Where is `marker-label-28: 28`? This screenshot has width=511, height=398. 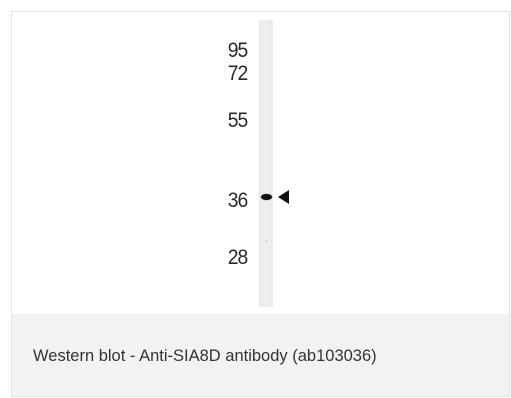
marker-label-28: 28 is located at coordinates (237, 257).